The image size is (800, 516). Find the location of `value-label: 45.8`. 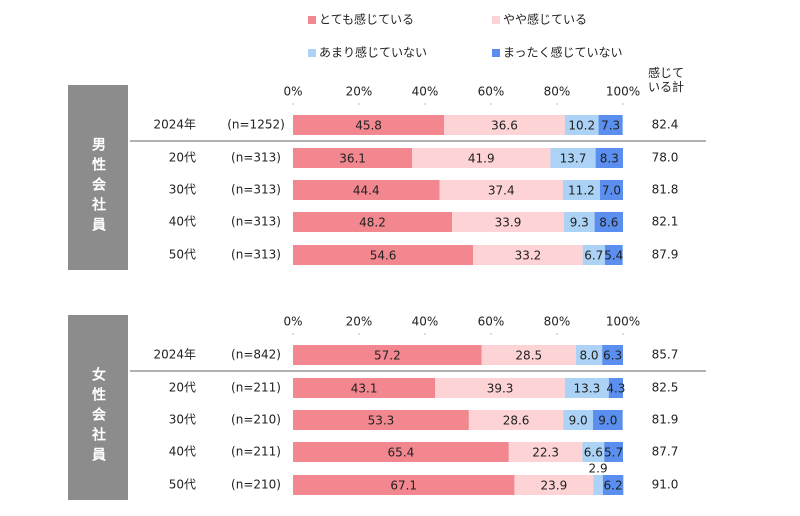

value-label: 45.8 is located at coordinates (368, 126).